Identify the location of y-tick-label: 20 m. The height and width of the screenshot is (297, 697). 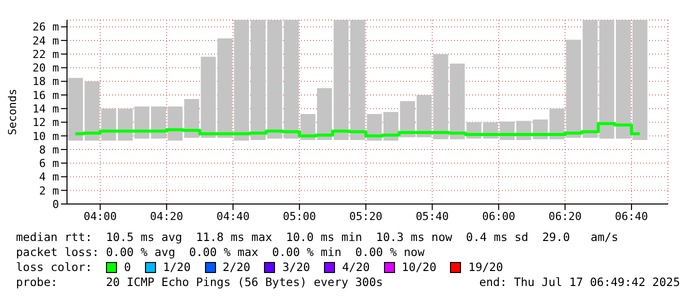
(46, 68).